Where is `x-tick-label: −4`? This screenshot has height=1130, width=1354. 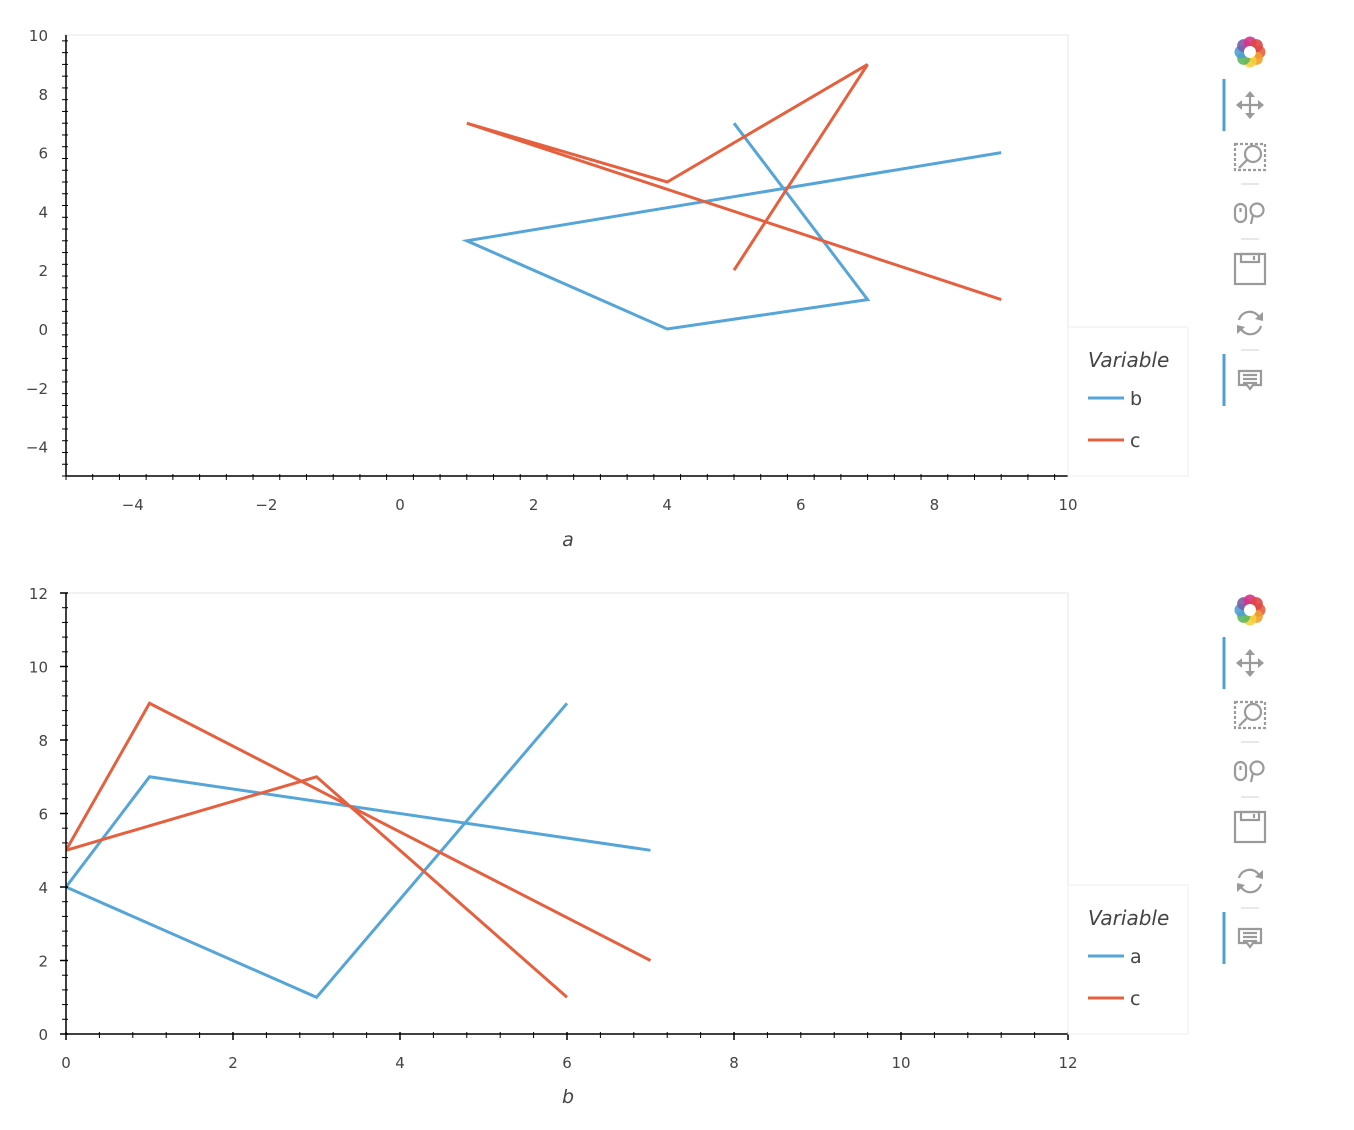 x-tick-label: −4 is located at coordinates (133, 505).